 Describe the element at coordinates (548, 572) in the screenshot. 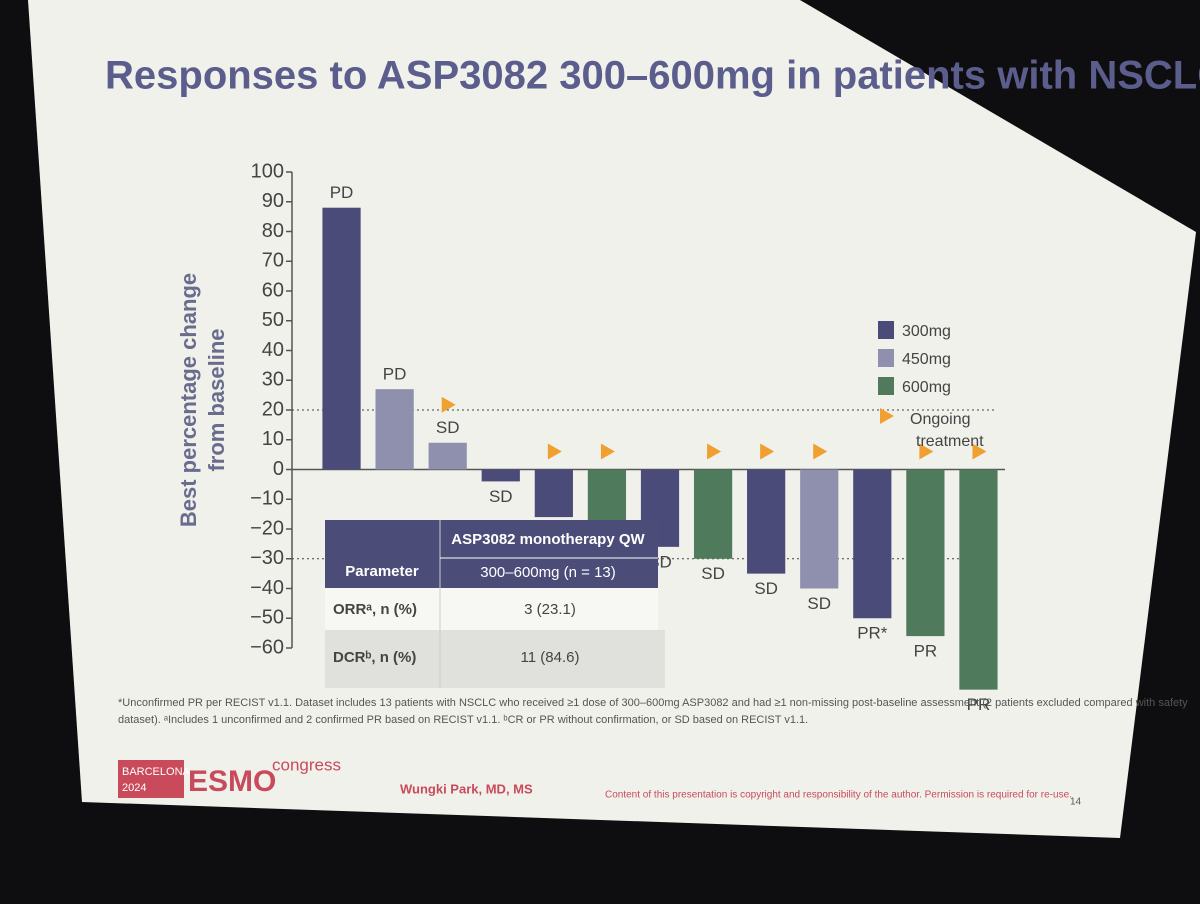

I see `table-header-cell: 300–600mg (n = 13)` at that location.